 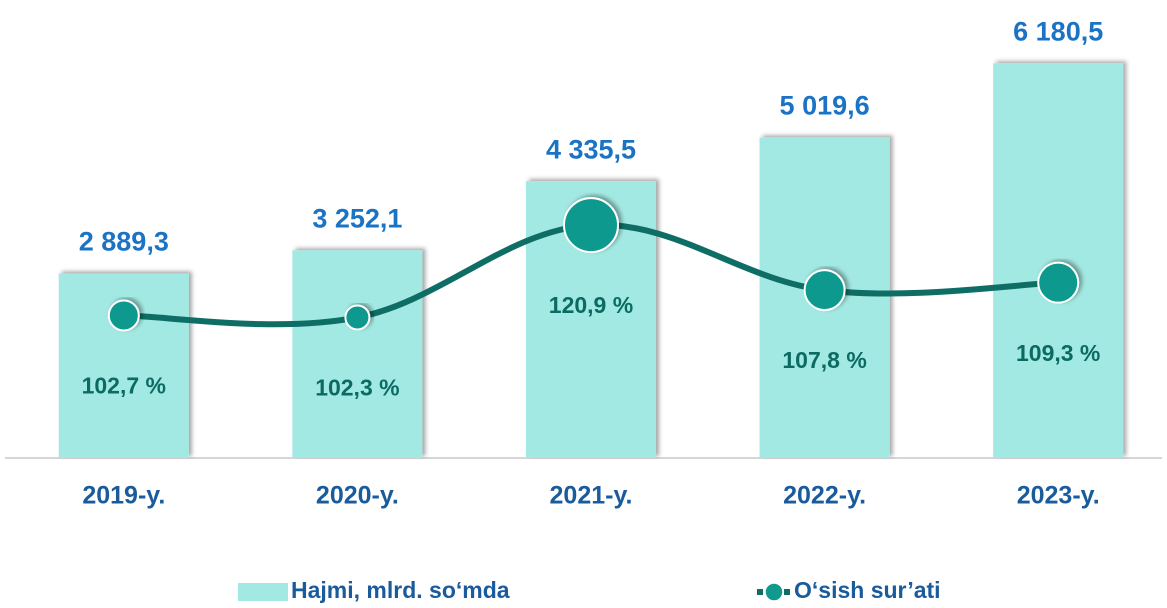 I want to click on line-value-label: 109,3 %, so click(x=1058, y=353).